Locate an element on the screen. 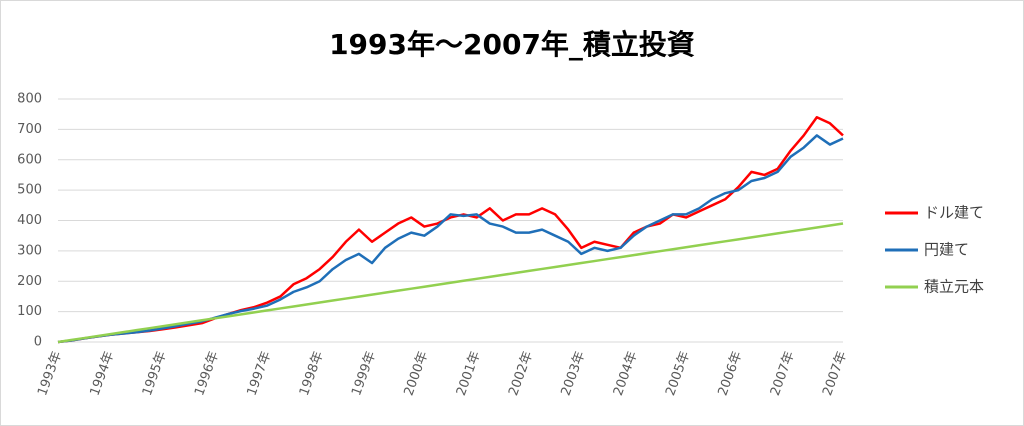  x-tick-label: 1996年 is located at coordinates (207, 373).